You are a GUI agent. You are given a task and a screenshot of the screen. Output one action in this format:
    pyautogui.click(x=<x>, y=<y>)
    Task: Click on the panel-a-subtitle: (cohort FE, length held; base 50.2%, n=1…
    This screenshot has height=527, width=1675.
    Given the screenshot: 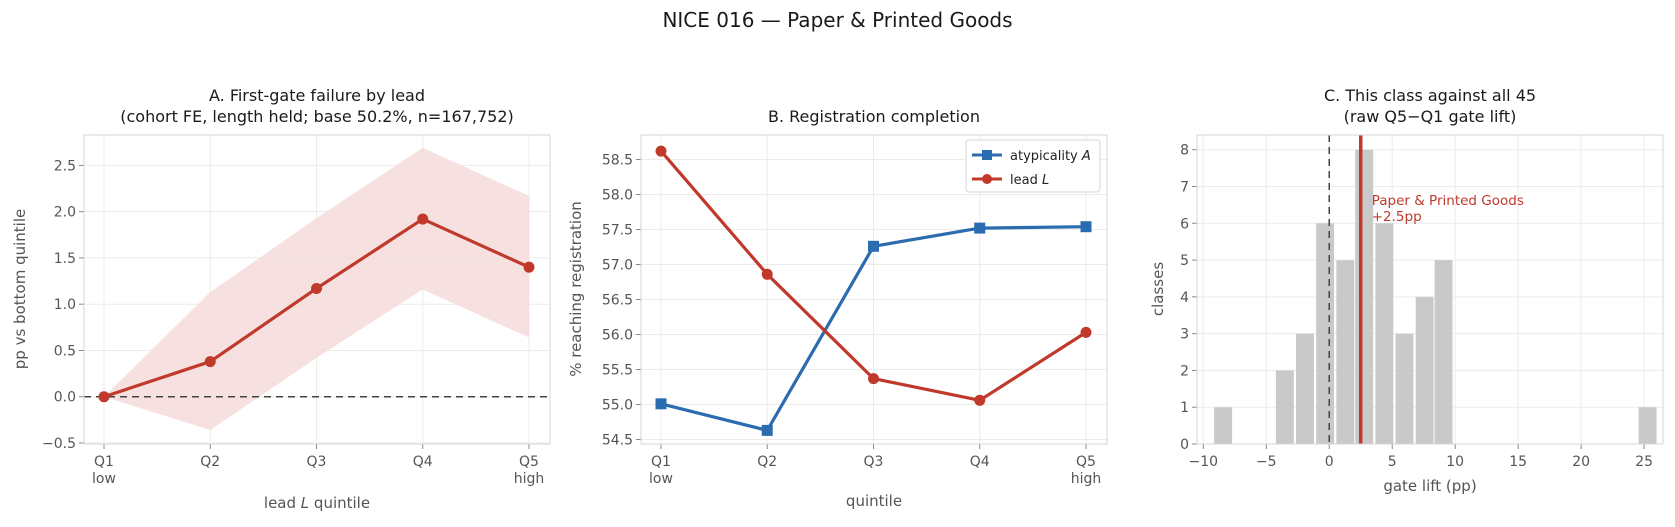 What is the action you would take?
    pyautogui.click(x=317, y=116)
    